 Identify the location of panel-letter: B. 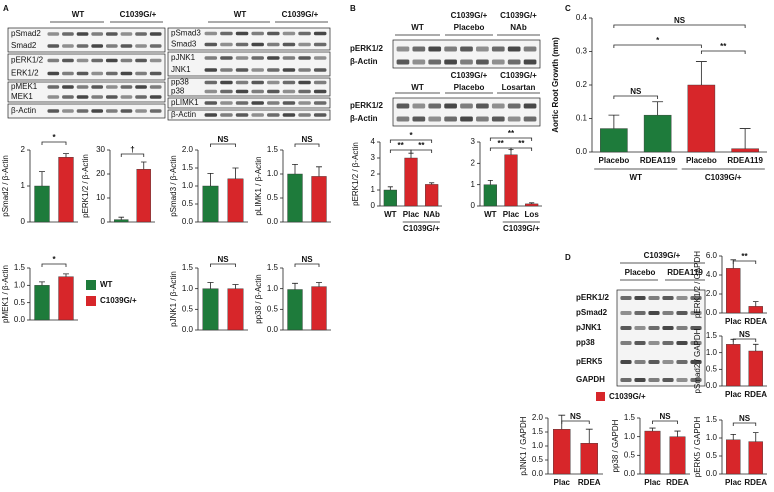
(353, 8).